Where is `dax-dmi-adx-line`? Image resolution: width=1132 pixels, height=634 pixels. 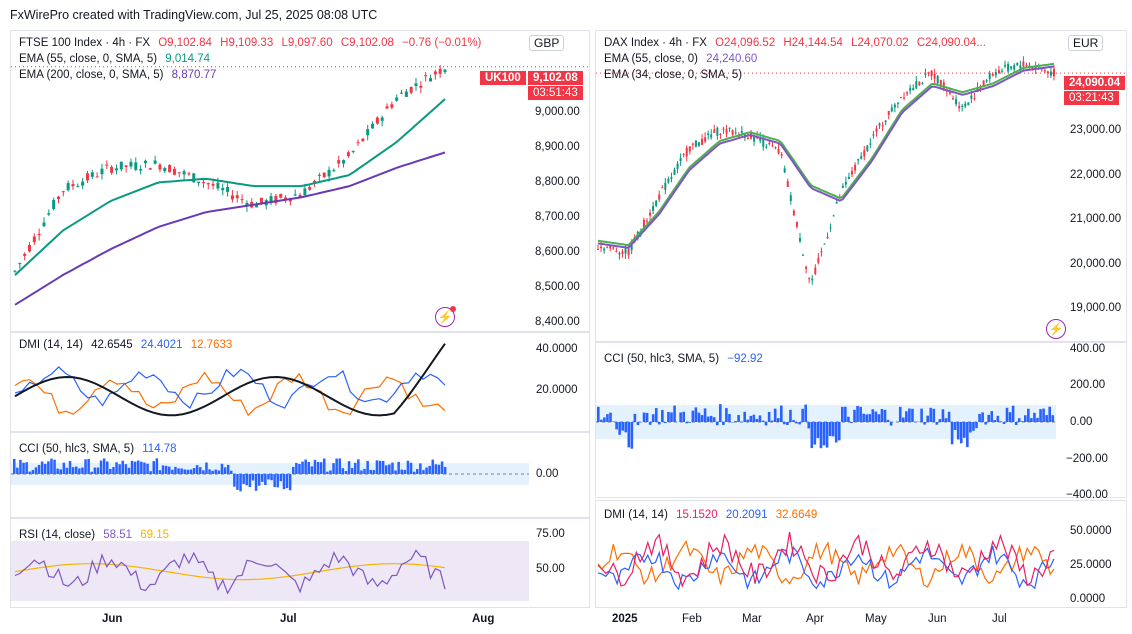
dax-dmi-adx-line is located at coordinates (826, 559).